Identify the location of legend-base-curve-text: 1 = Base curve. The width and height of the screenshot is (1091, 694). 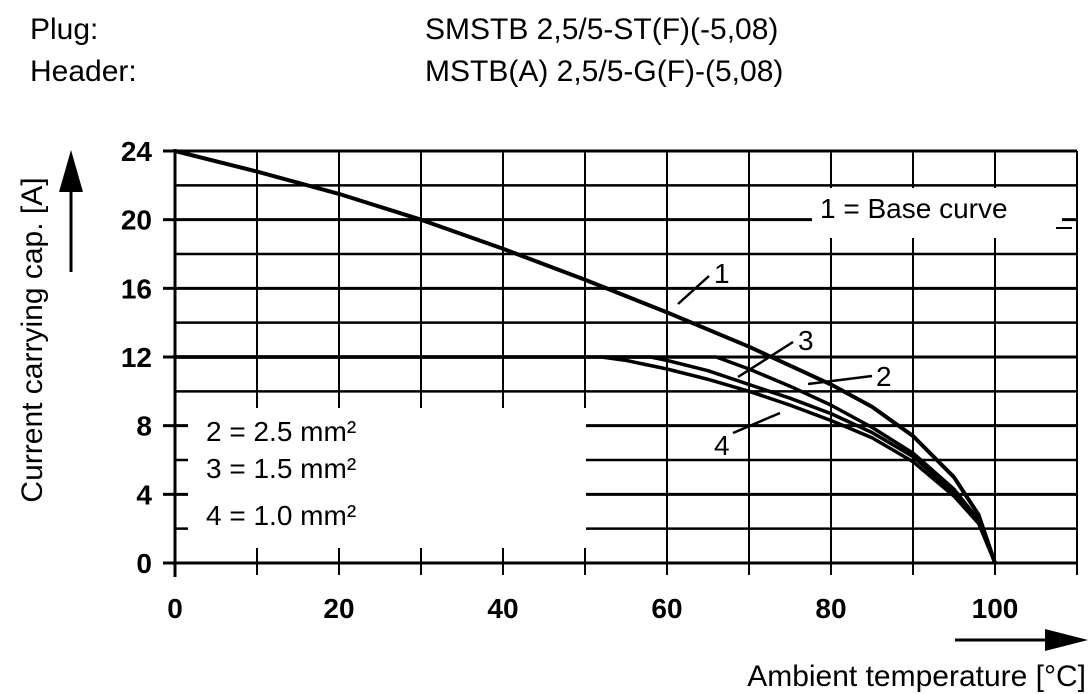
(914, 208).